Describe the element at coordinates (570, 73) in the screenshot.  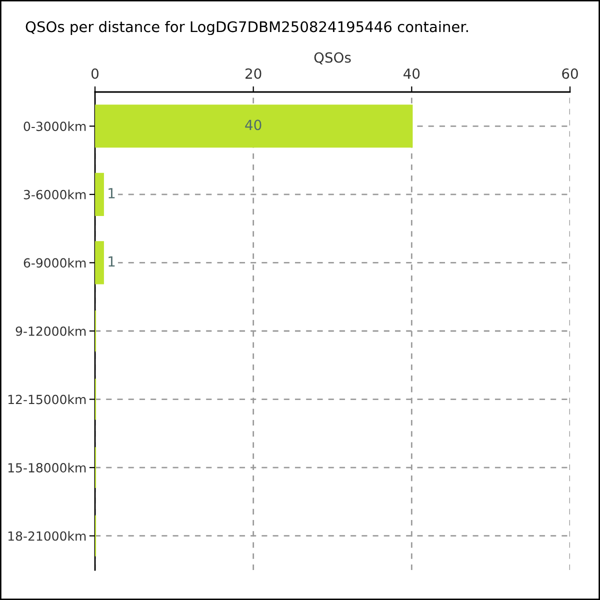
I see `x-tick-label: 60` at that location.